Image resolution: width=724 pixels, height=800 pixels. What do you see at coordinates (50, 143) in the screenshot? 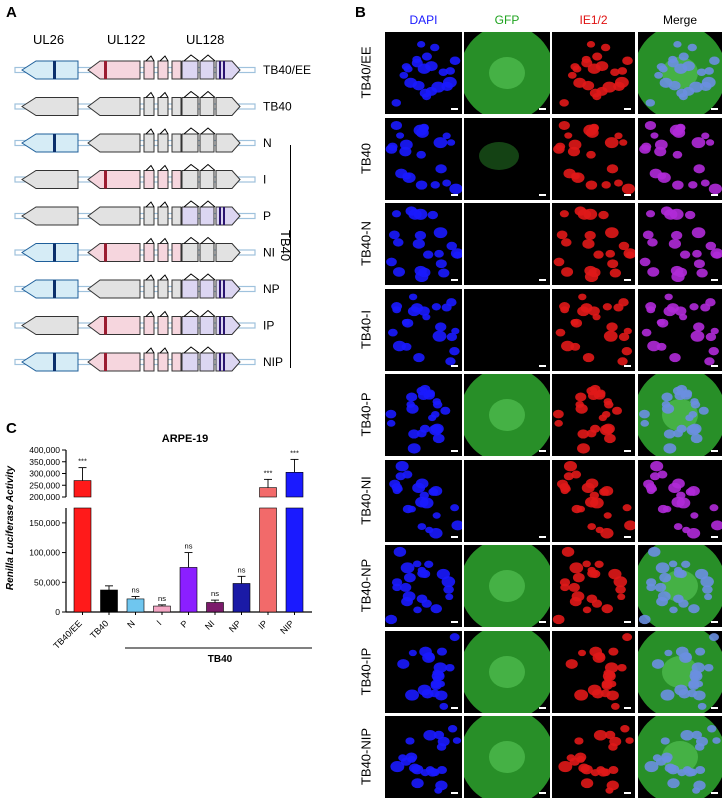
I see `ul26-gene` at bounding box center [50, 143].